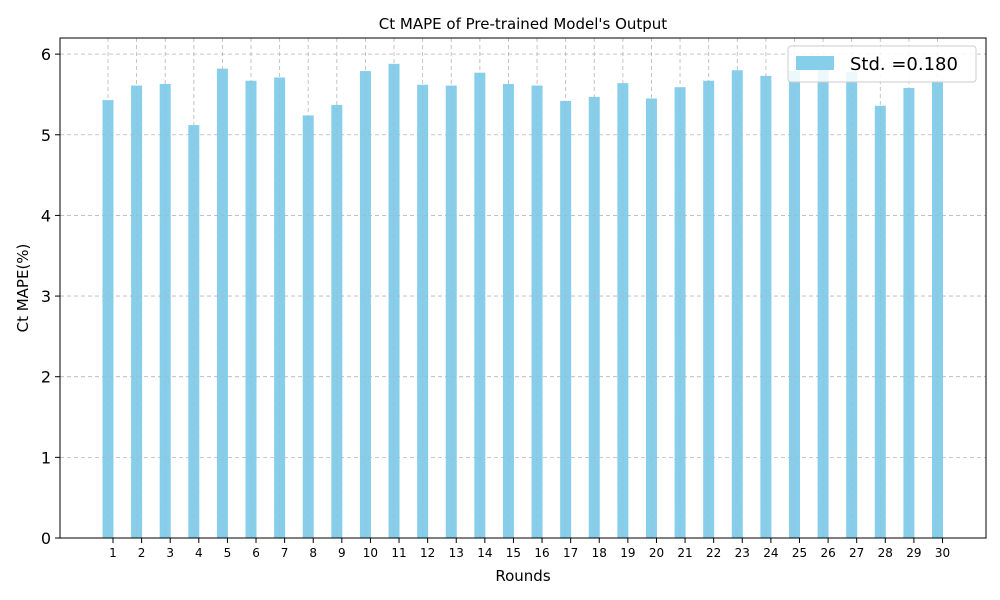 Image resolution: width=1000 pixels, height=600 pixels. What do you see at coordinates (113, 553) in the screenshot?
I see `x-tick-label: 1` at bounding box center [113, 553].